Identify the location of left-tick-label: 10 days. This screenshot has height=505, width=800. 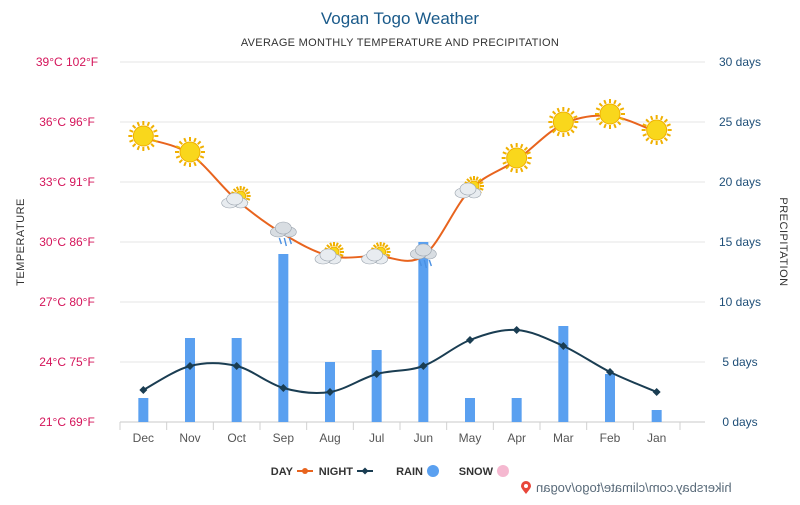
(740, 302).